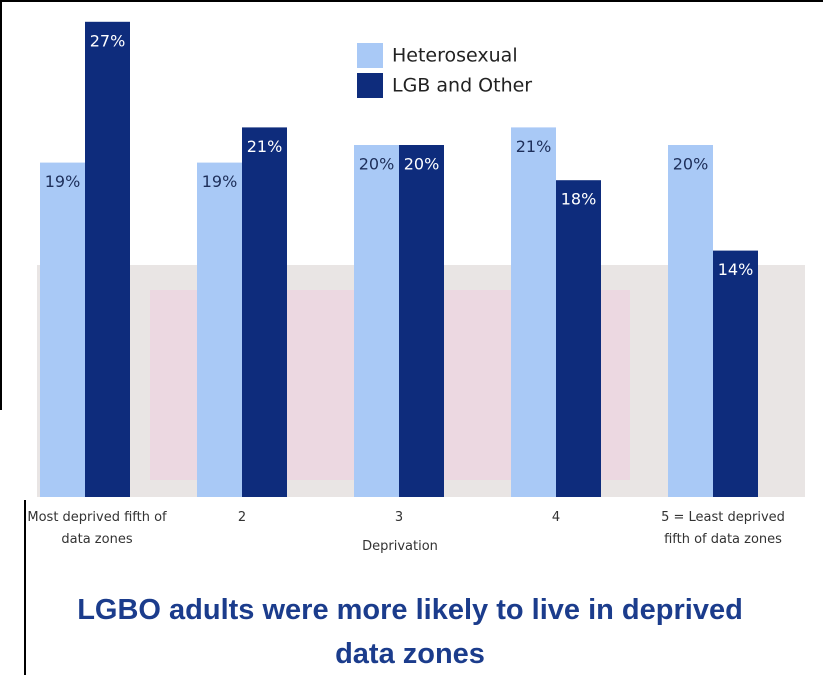 Image resolution: width=823 pixels, height=676 pixels. What do you see at coordinates (399, 517) in the screenshot?
I see `x-tick-label: 3` at bounding box center [399, 517].